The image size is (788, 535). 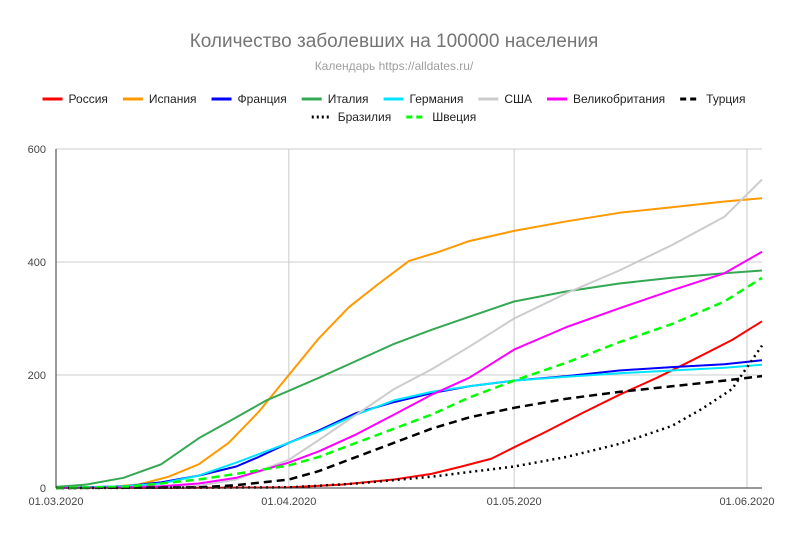 I want to click on legend-item-великобритания: Великобритания, so click(x=606, y=99).